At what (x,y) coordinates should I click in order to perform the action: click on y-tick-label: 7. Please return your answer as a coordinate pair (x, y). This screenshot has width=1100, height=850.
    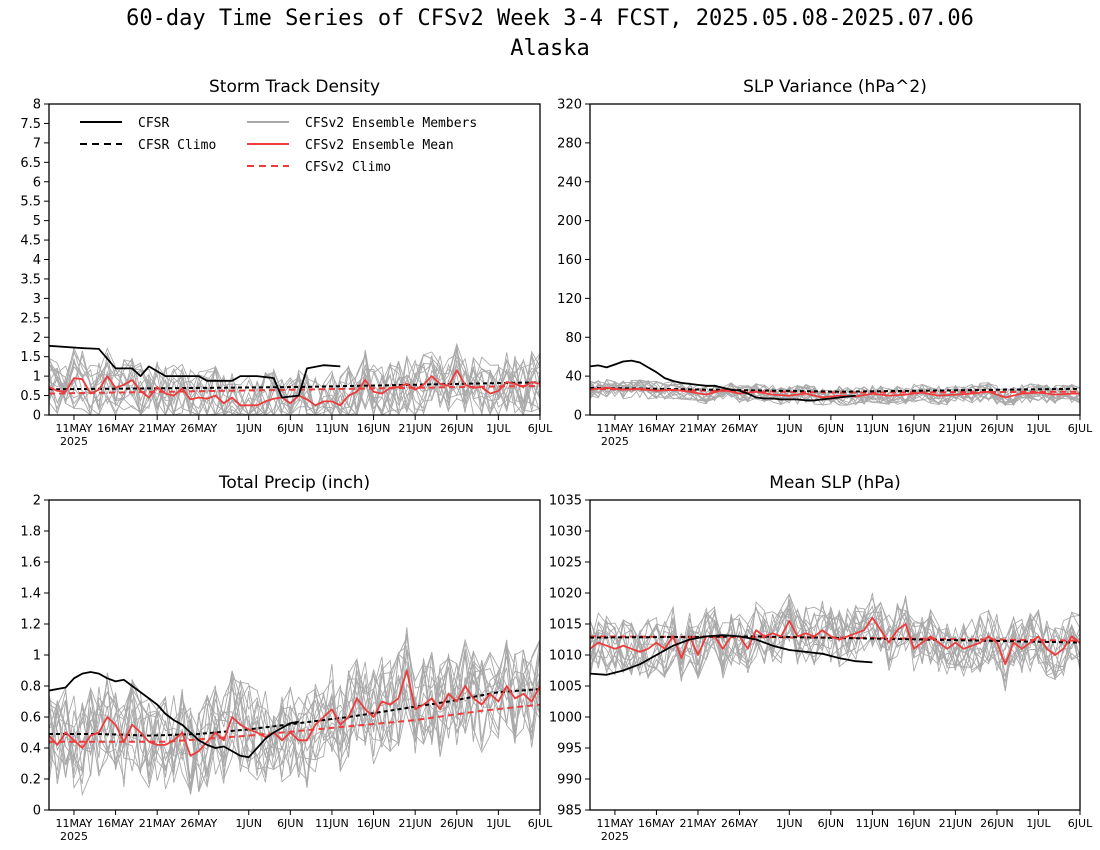
    Looking at the image, I should click on (37, 143).